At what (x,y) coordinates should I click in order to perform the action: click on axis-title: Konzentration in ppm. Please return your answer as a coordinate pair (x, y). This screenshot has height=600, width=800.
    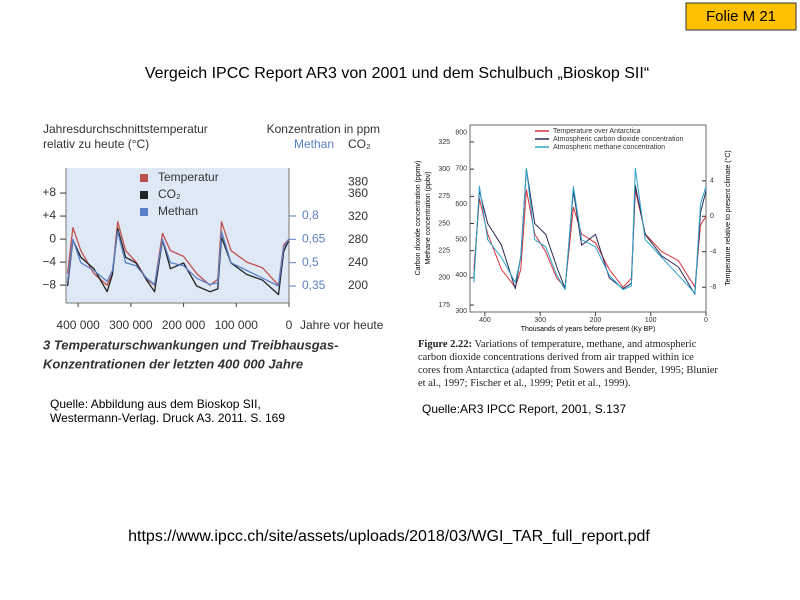
    Looking at the image, I should click on (323, 129).